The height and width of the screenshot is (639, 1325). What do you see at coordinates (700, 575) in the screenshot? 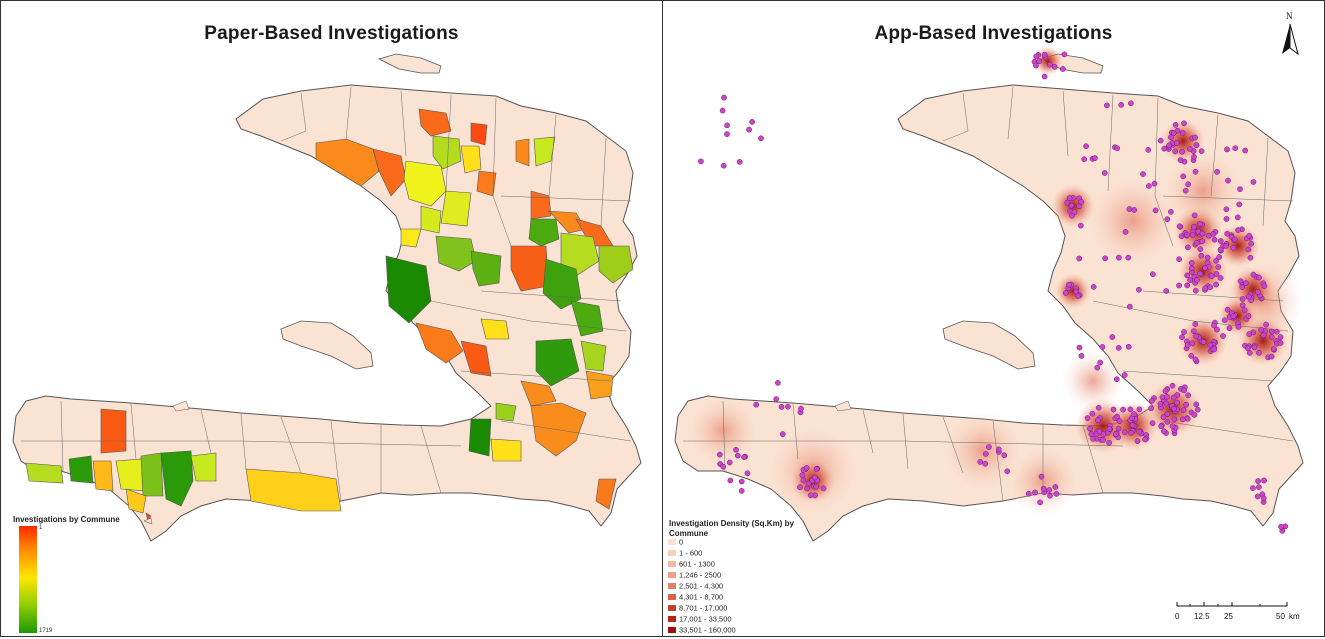
I see `density-label: 1,246 - 2500` at bounding box center [700, 575].